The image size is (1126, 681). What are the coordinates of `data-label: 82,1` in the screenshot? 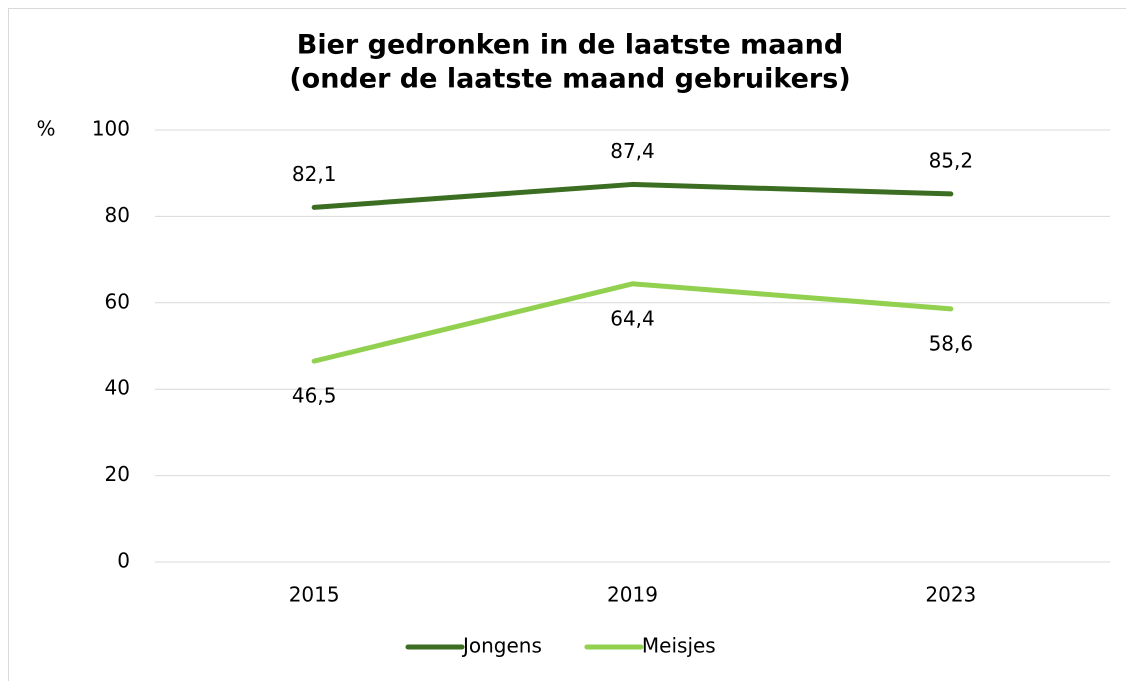 It's located at (314, 174).